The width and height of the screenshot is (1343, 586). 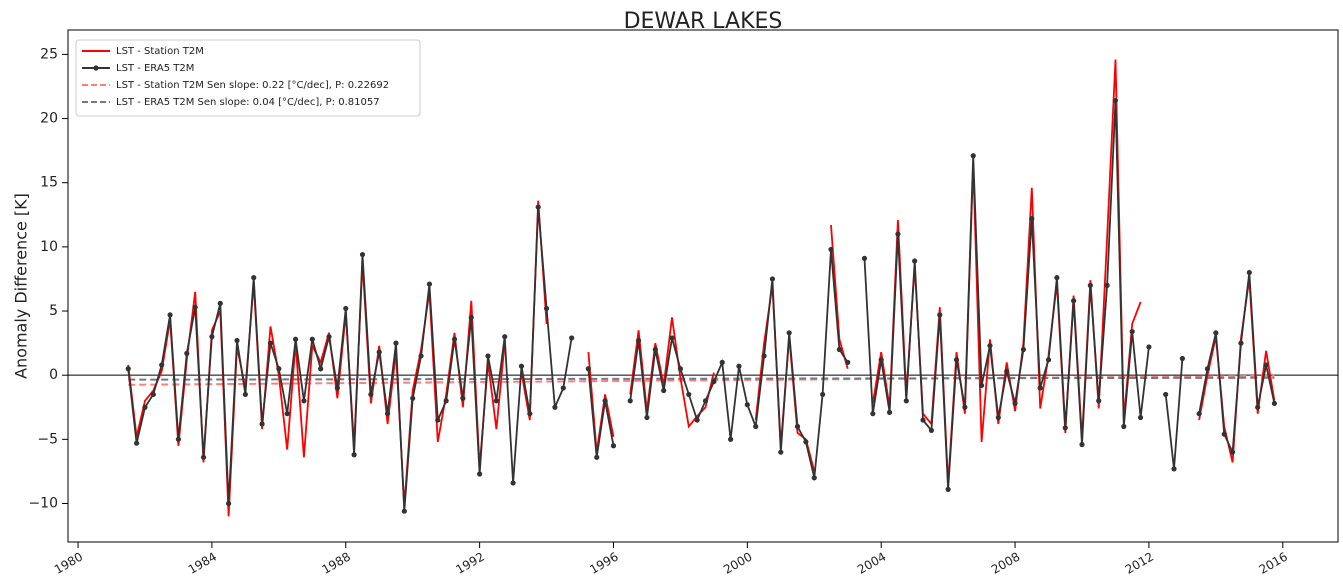 I want to click on x-tick-label: 1980, so click(x=68, y=563).